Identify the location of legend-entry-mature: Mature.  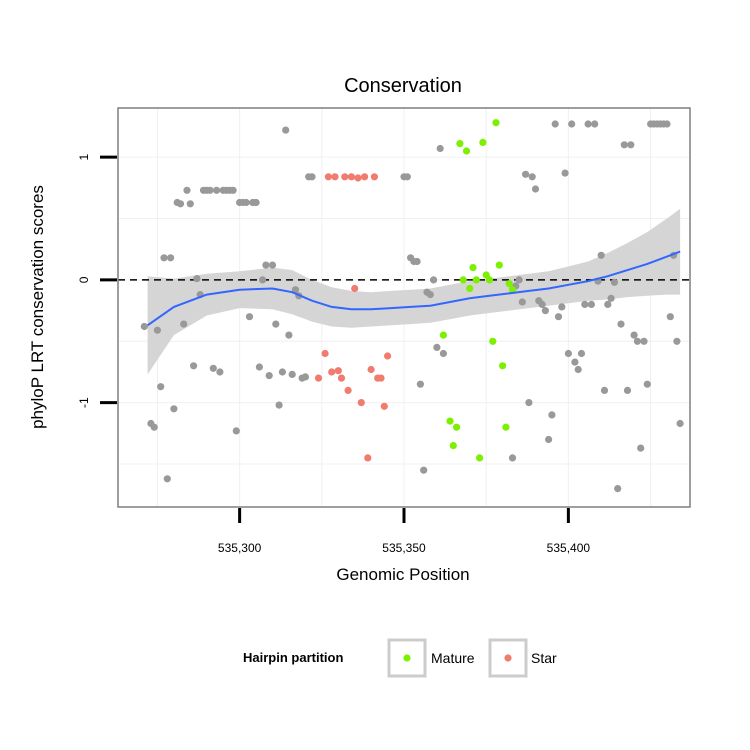
(431, 658).